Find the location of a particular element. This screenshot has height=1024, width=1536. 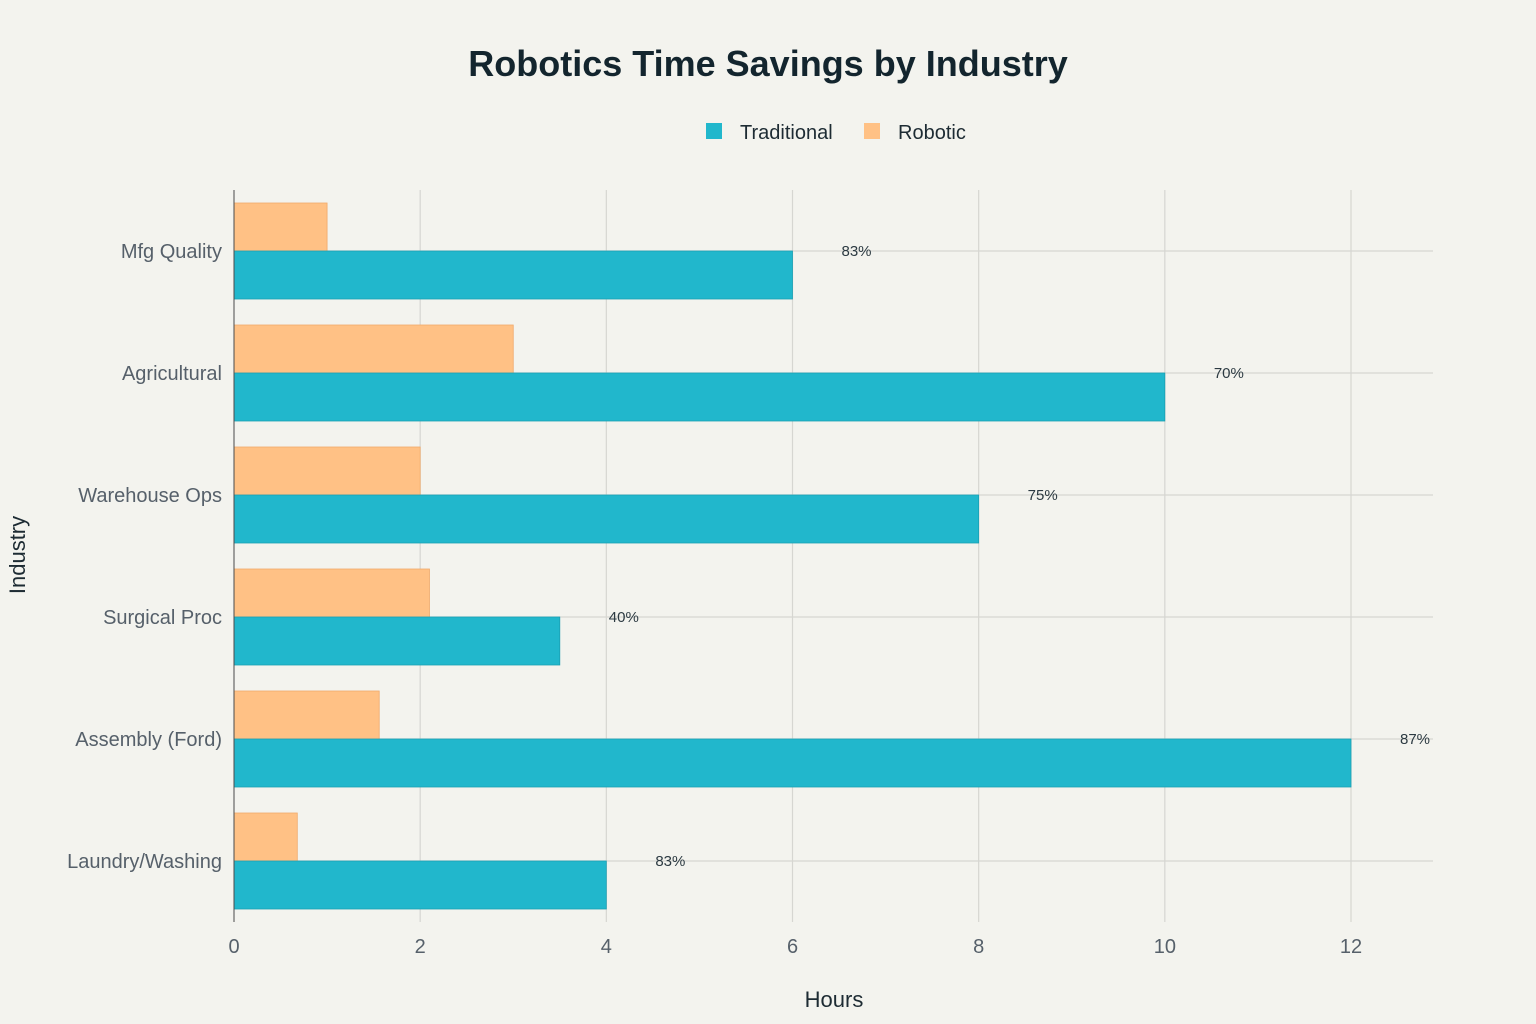

data-label-savings: 70% is located at coordinates (1229, 373).